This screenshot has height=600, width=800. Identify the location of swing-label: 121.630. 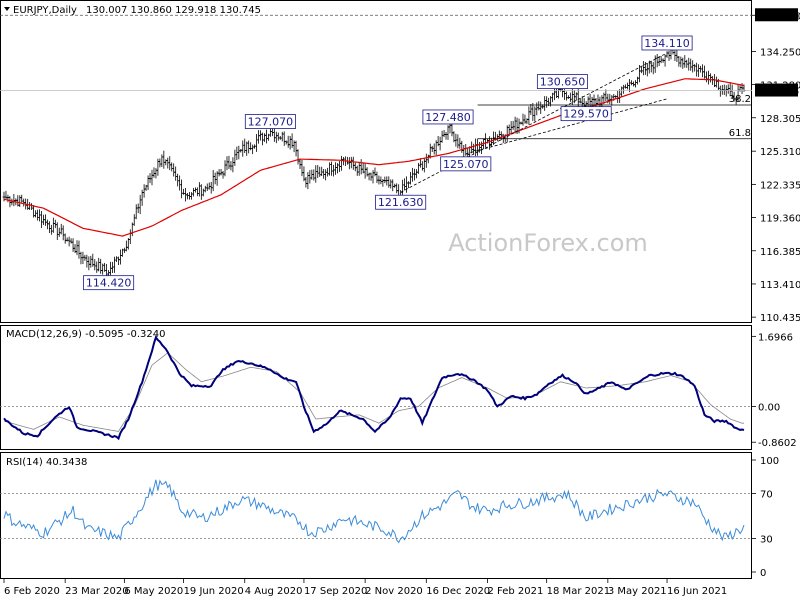
(401, 202).